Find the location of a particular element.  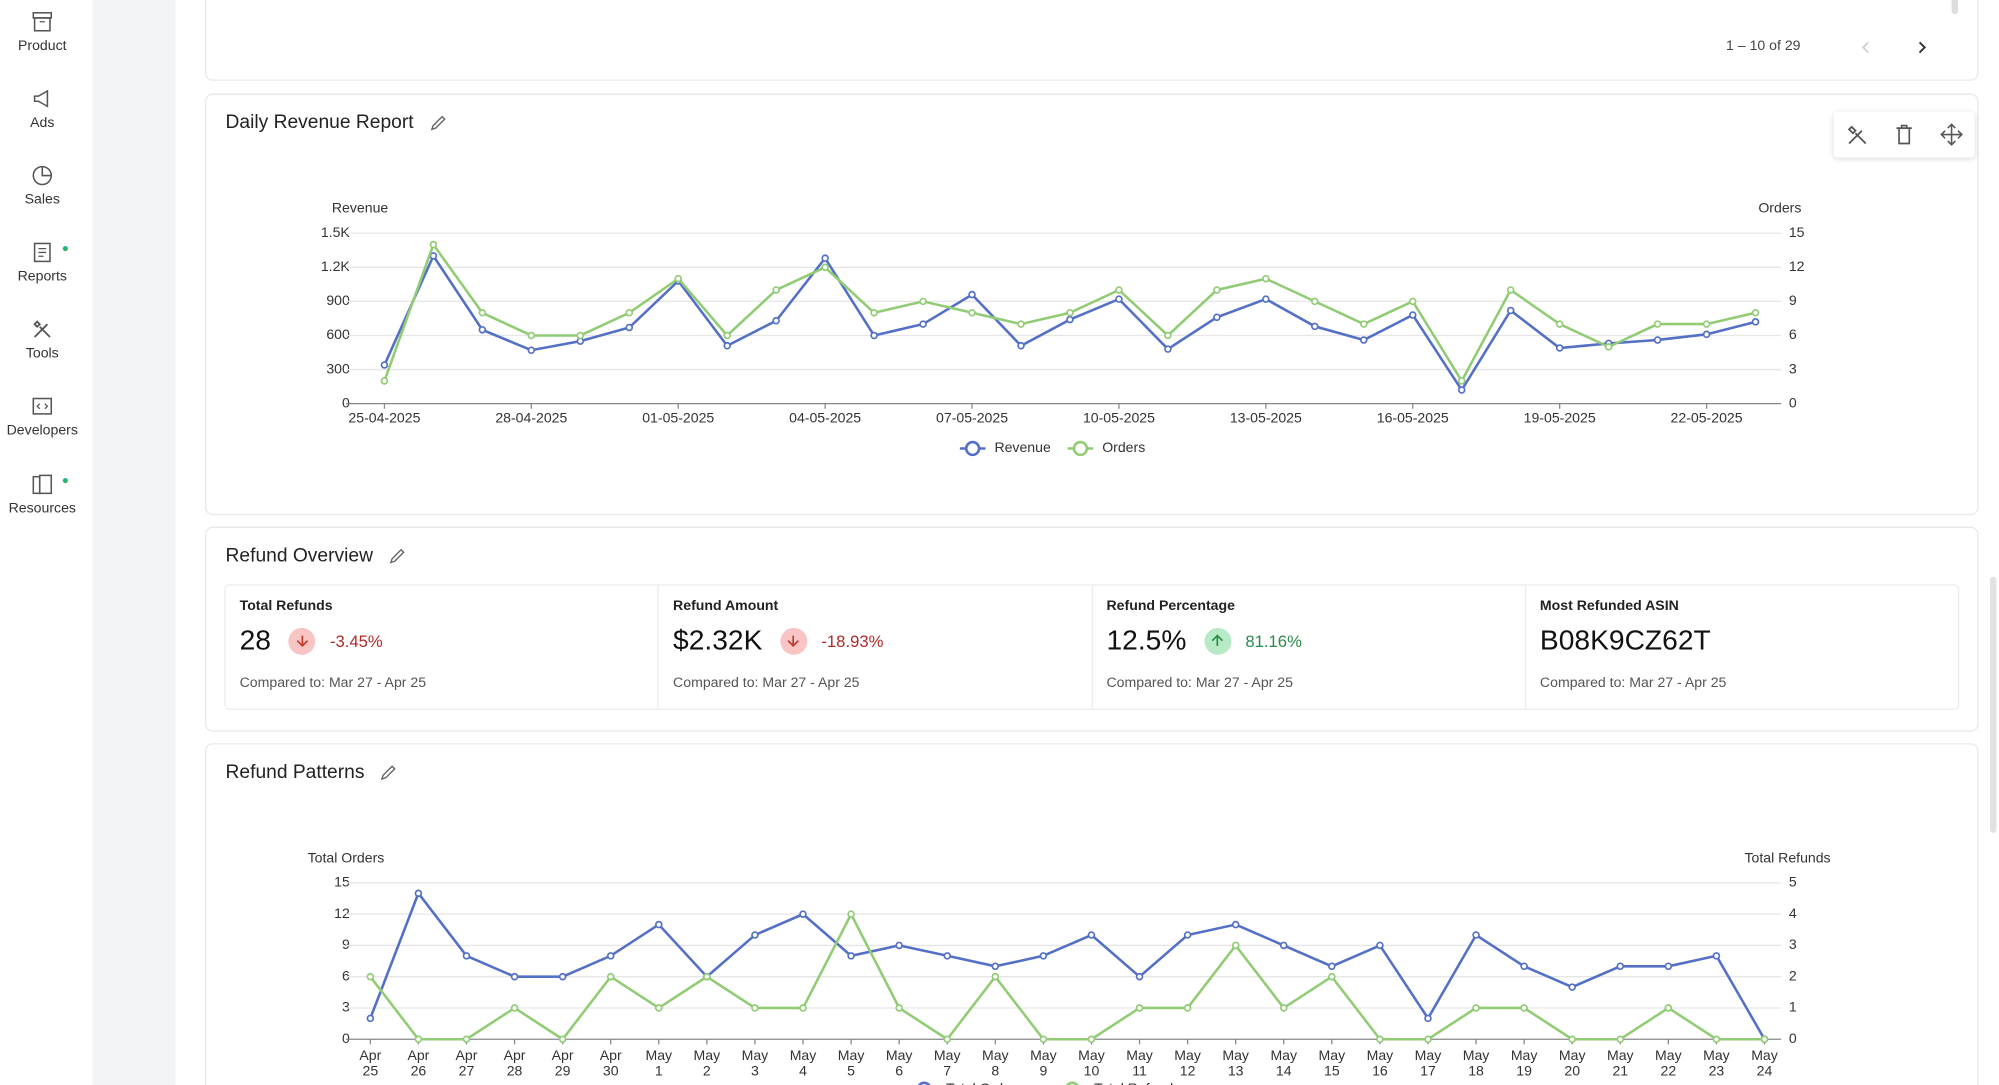

title-text: Refund Patterns is located at coordinates (295, 772).